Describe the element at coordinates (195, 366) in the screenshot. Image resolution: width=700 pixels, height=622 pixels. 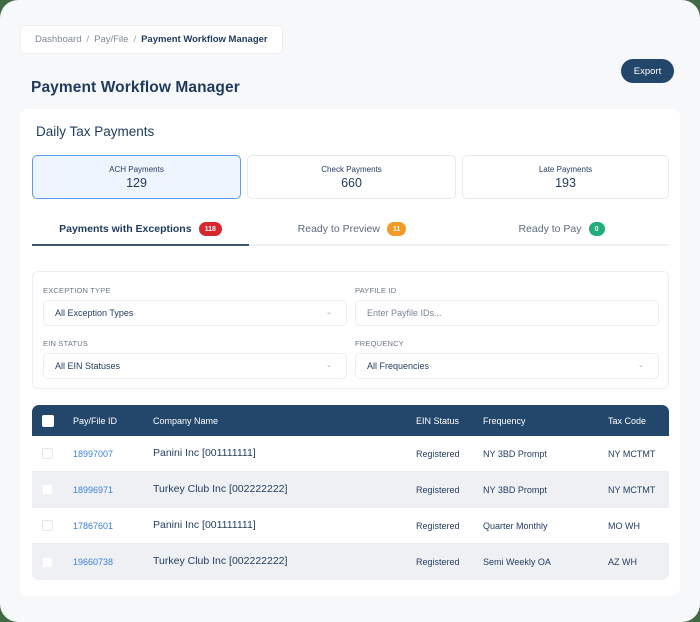
I see `ein-status-select: All EIN Statuses ⌄` at that location.